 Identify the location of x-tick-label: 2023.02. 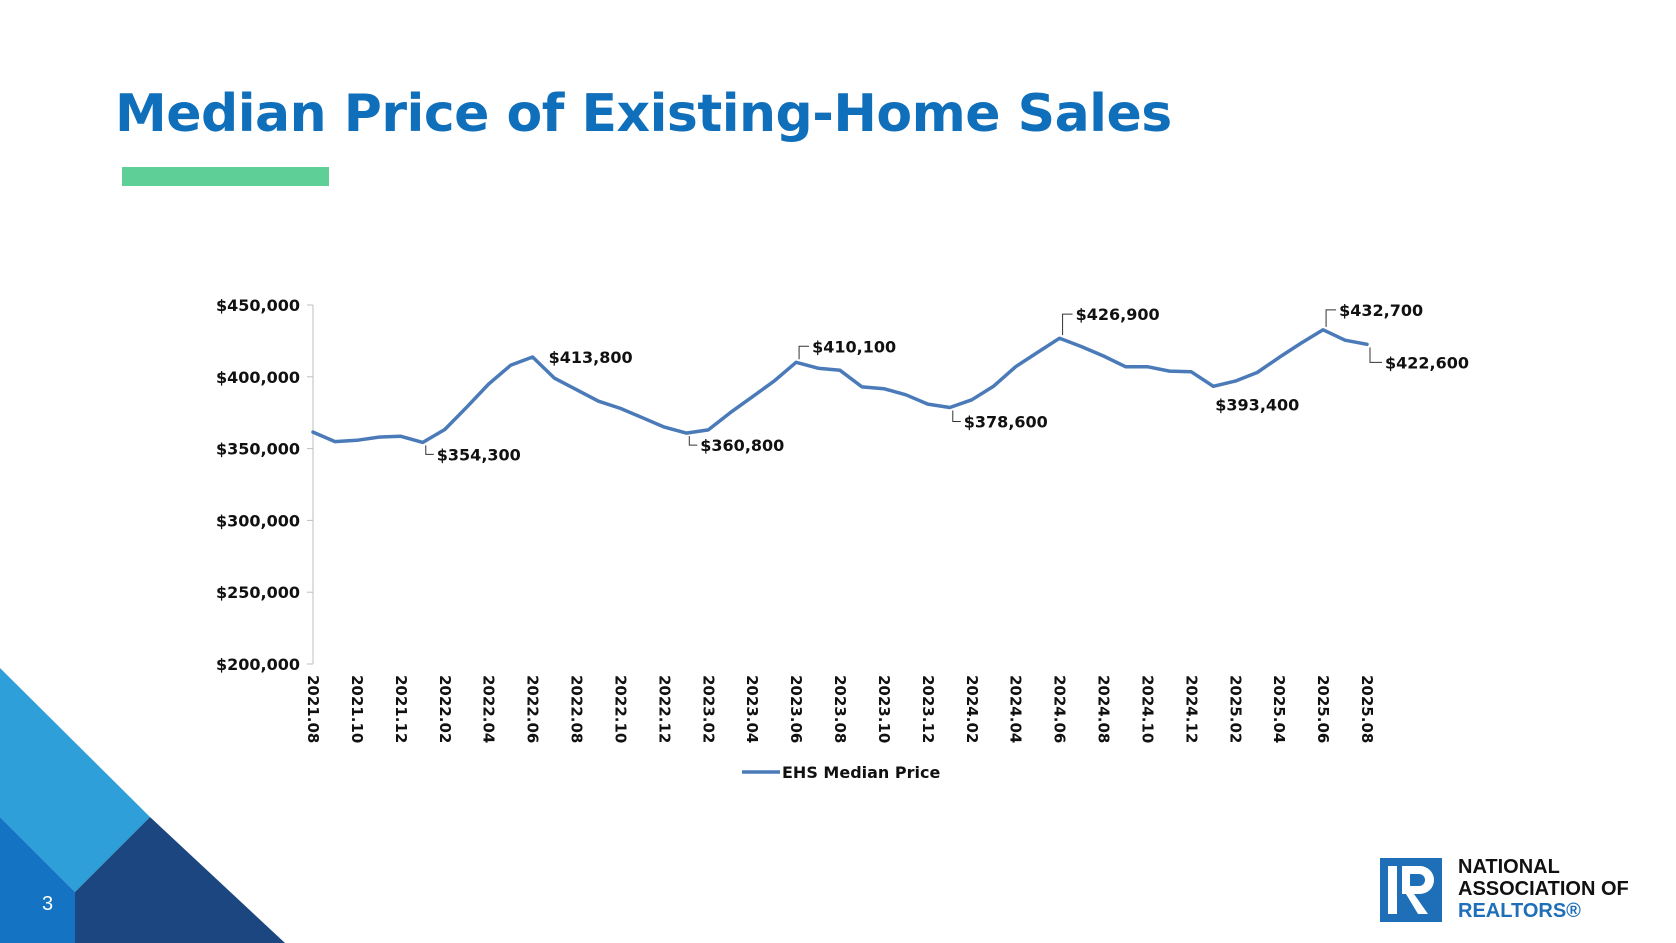
(708, 709).